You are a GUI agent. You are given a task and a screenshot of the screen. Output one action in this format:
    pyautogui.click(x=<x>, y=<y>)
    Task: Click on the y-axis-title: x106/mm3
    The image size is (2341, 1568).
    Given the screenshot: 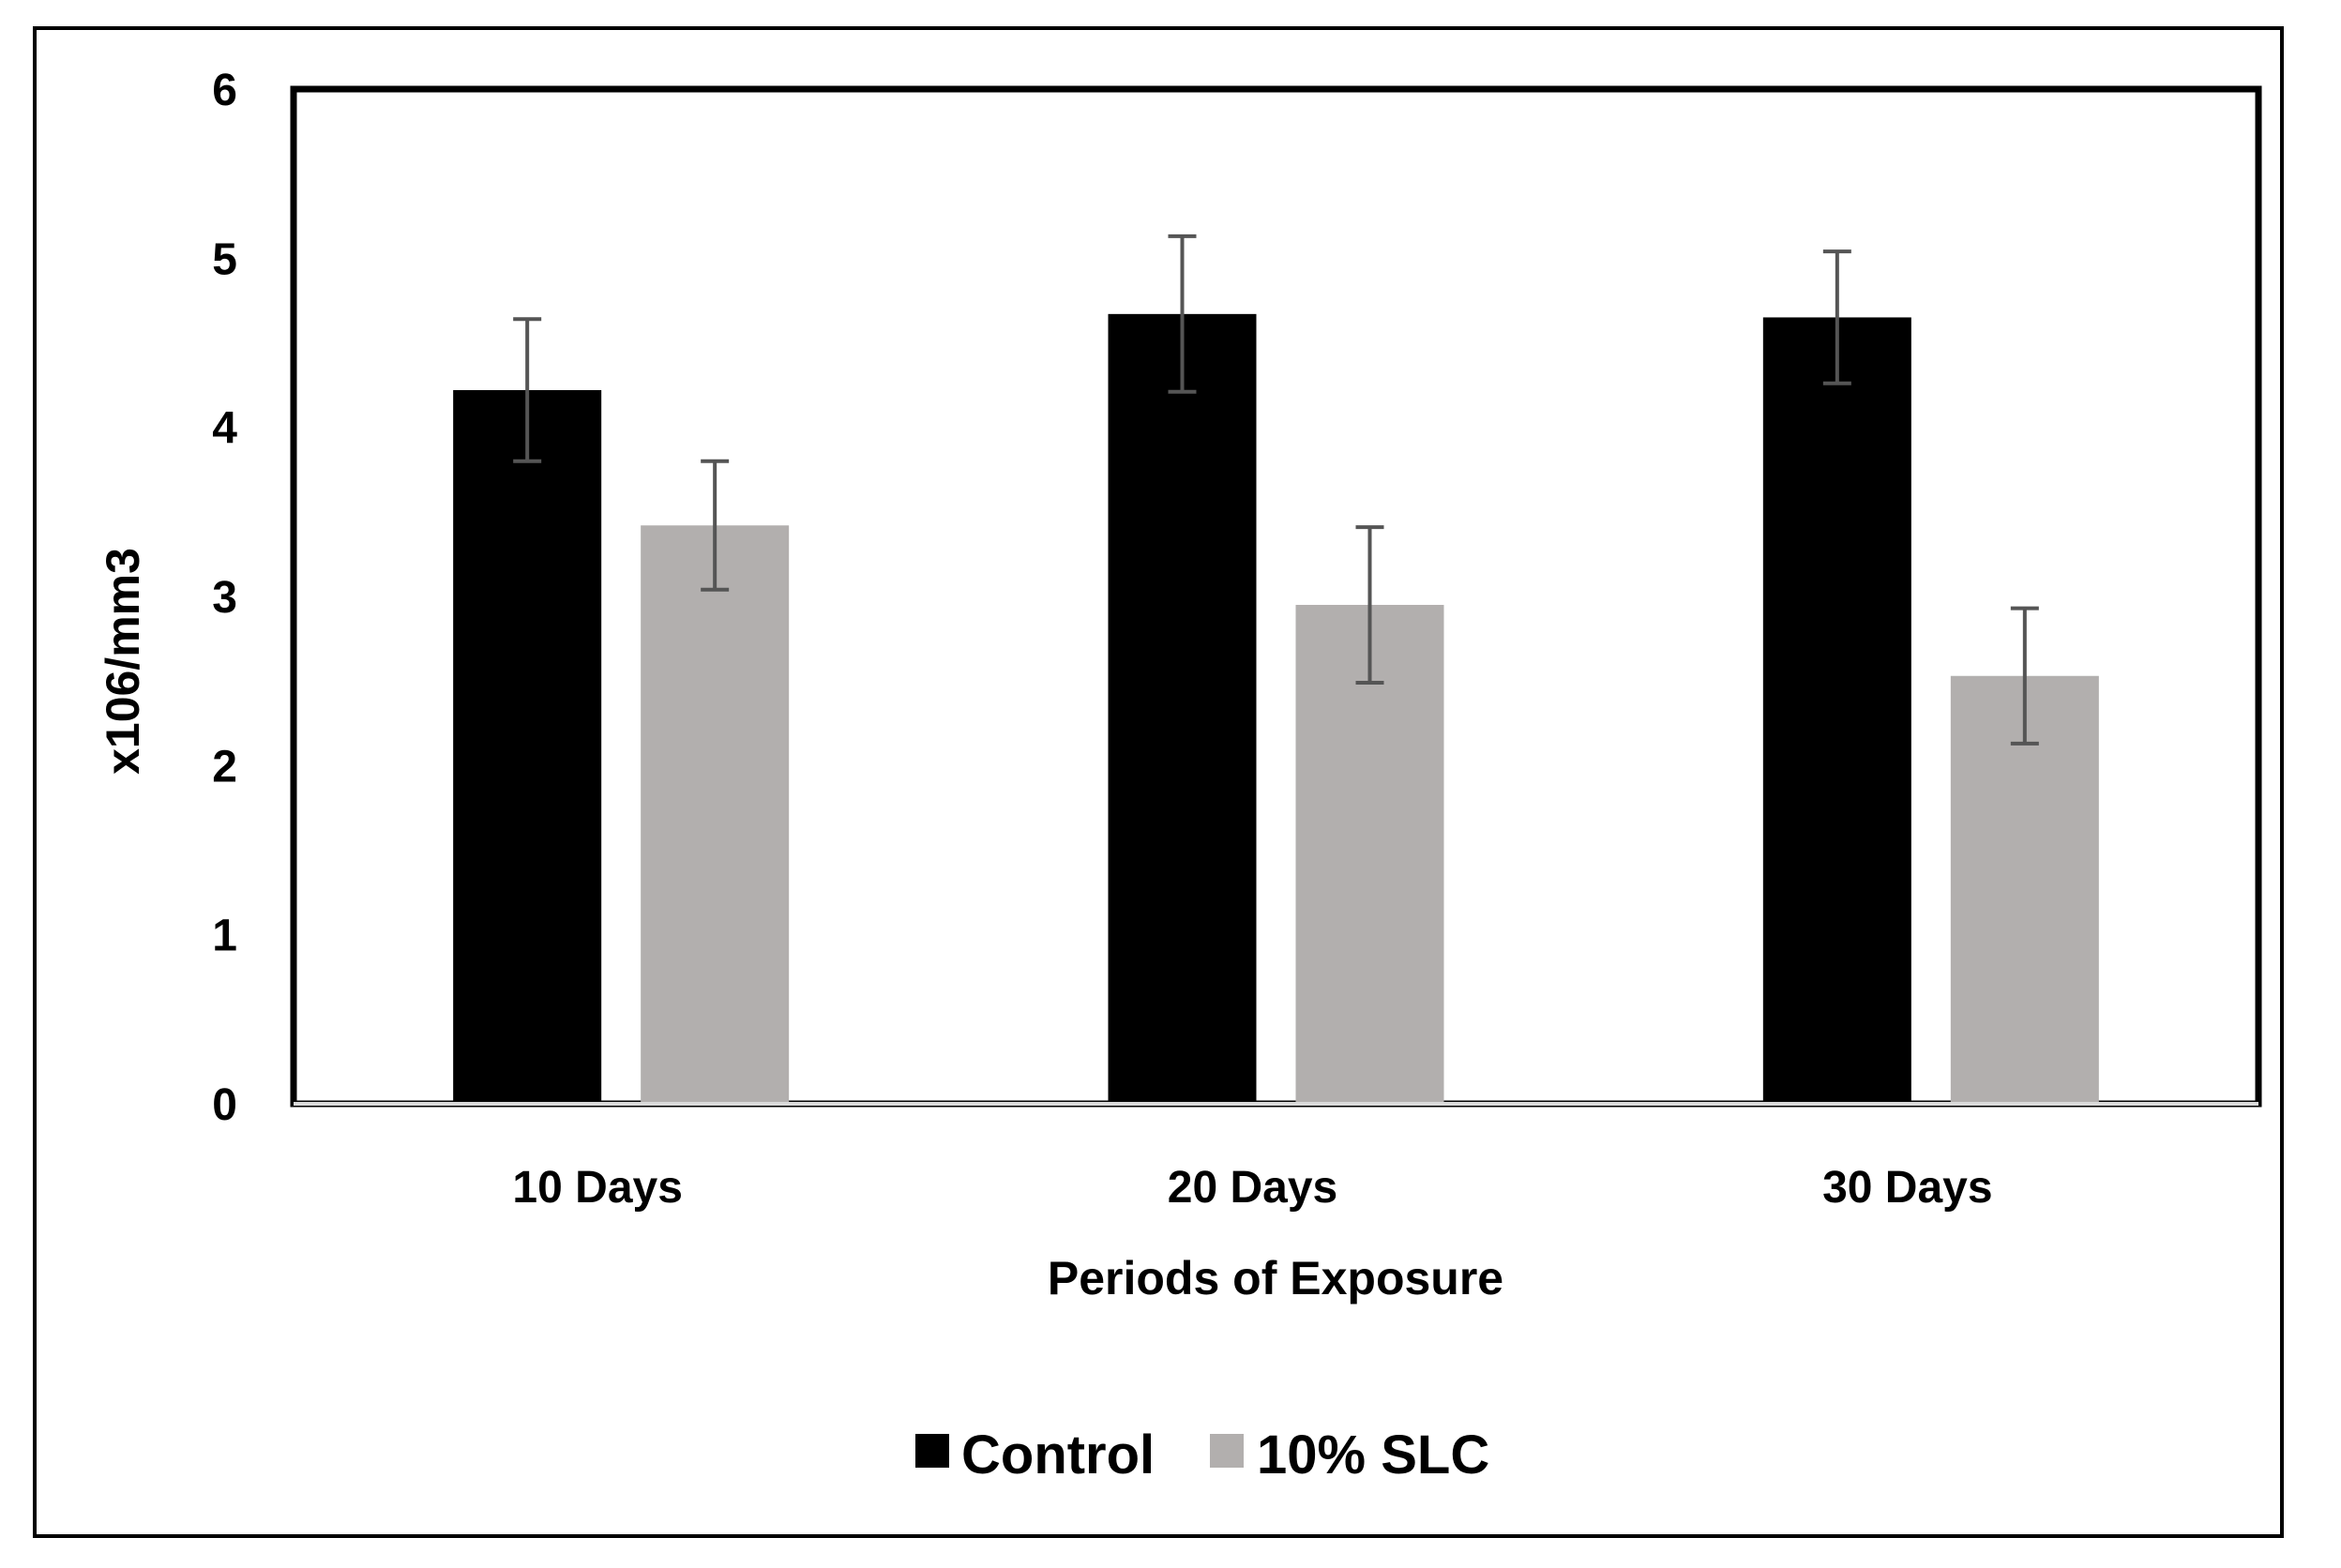 What is the action you would take?
    pyautogui.click(x=123, y=661)
    